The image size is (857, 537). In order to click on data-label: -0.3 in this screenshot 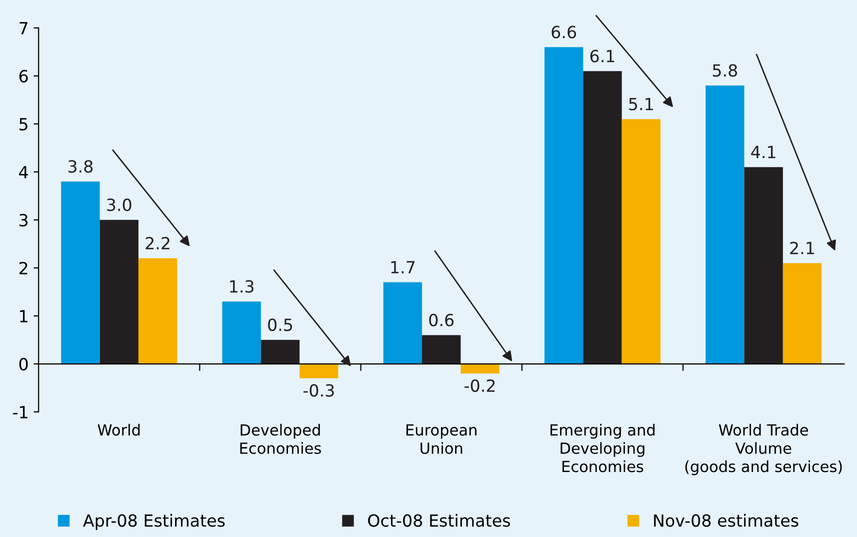, I will do `click(318, 390)`.